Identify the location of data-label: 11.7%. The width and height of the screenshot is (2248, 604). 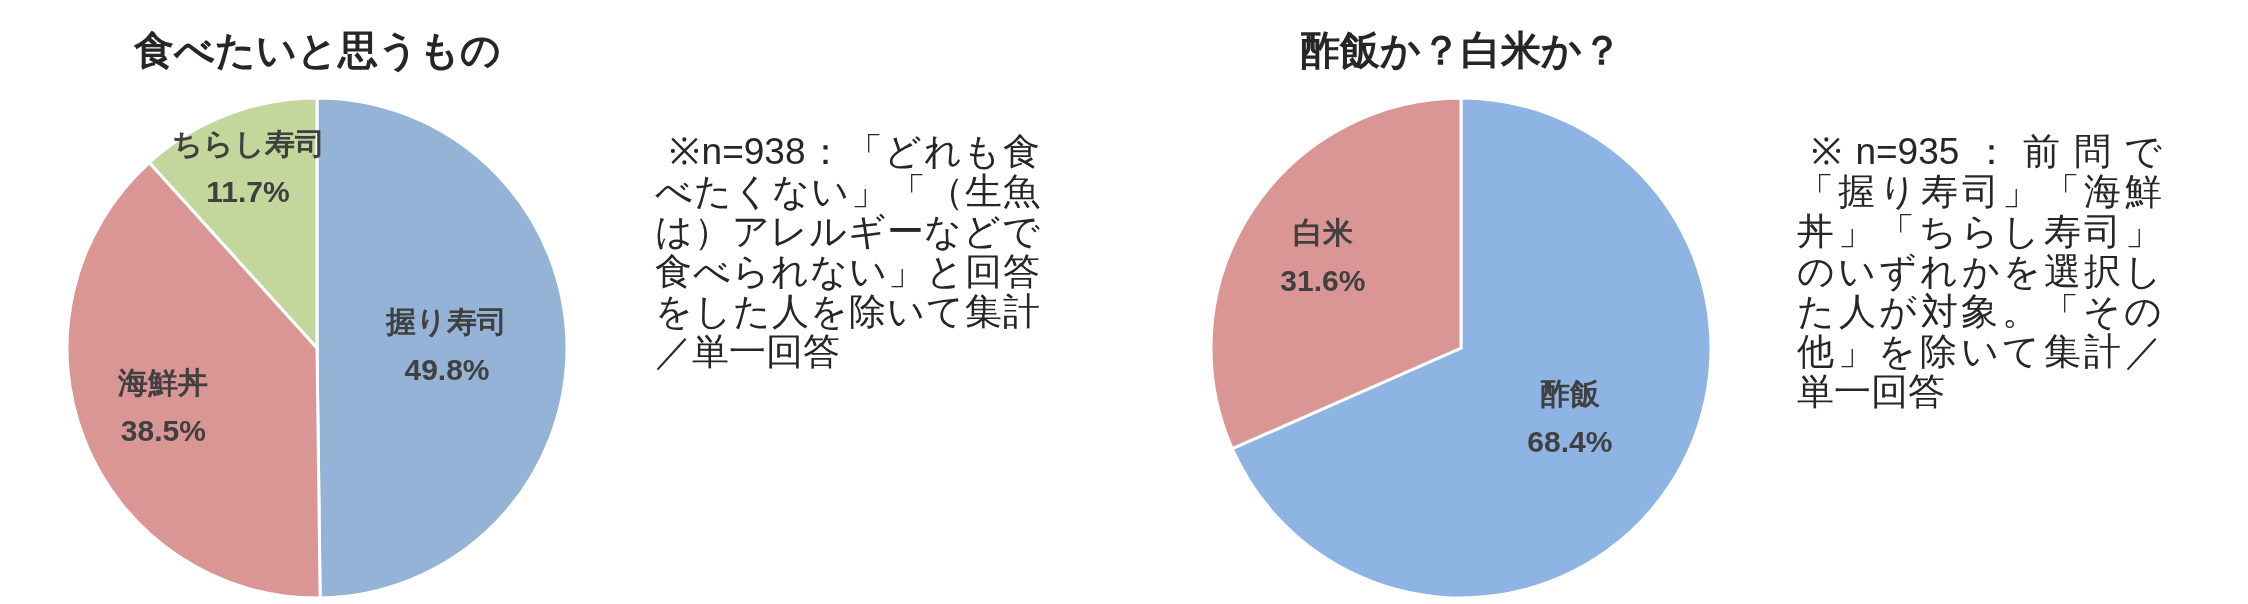
(248, 191).